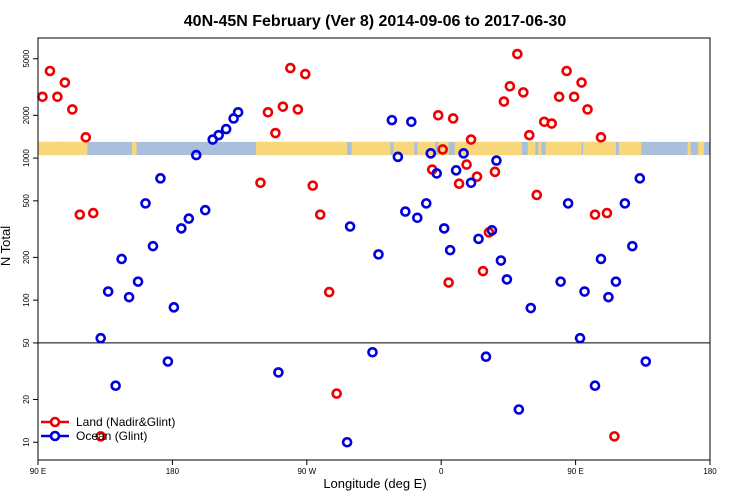 This screenshot has width=750, height=500. What do you see at coordinates (26, 58) in the screenshot?
I see `y-tick-label: 5000` at bounding box center [26, 58].